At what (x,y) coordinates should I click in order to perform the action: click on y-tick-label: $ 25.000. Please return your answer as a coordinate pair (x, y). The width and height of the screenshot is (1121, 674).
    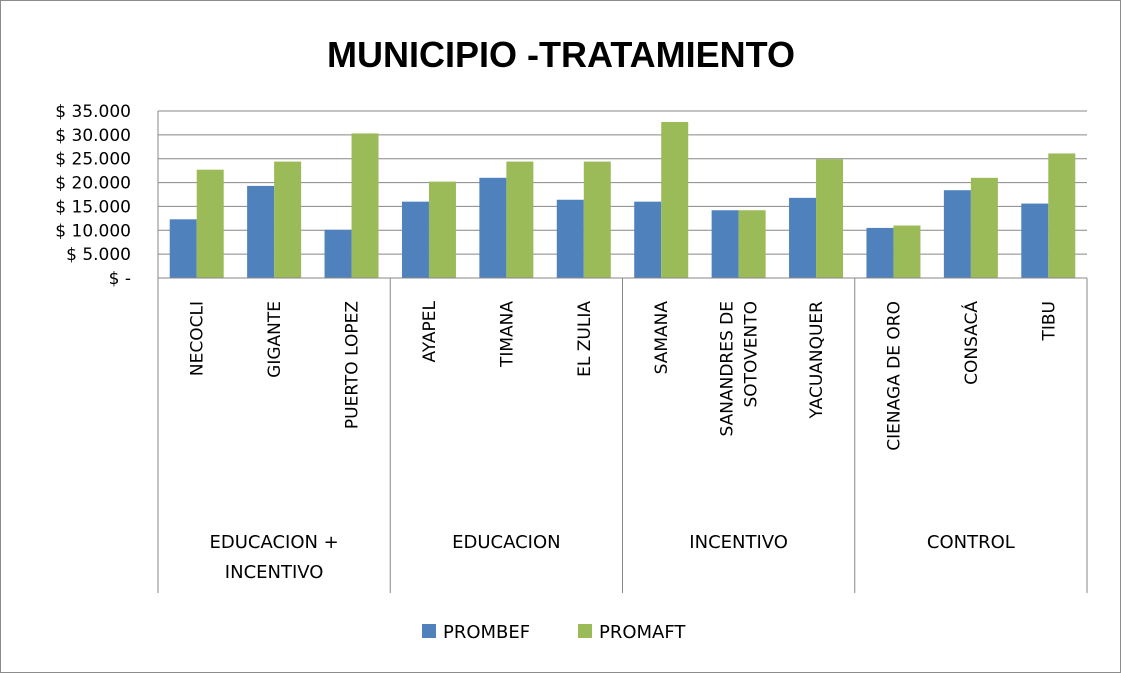
    Looking at the image, I should click on (93, 160).